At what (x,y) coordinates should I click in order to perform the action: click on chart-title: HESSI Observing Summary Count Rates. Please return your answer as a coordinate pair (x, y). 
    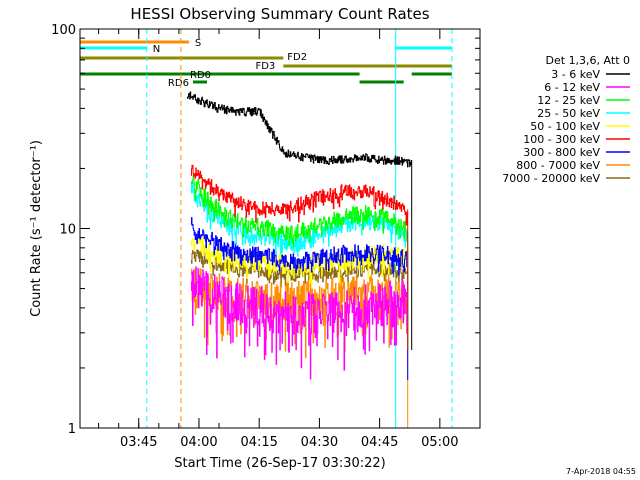
    Looking at the image, I should click on (279, 14).